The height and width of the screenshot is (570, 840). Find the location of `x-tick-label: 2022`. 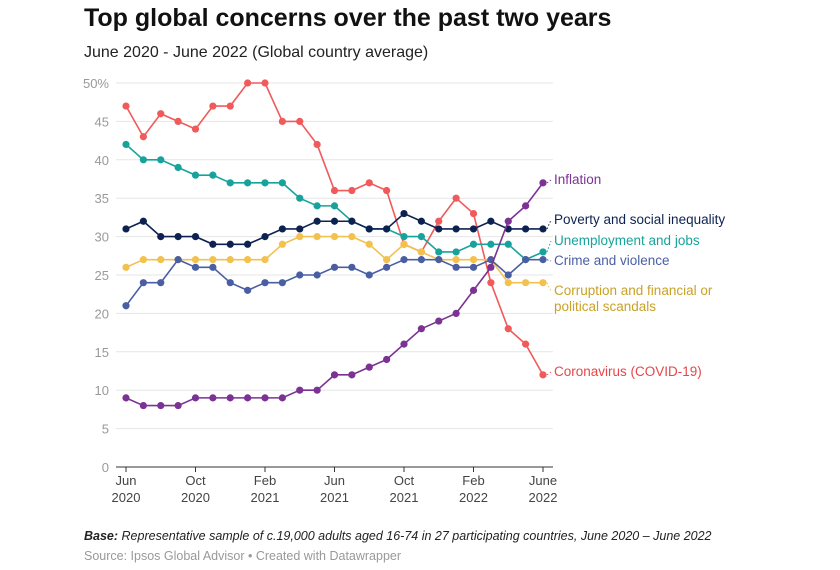

x-tick-label: 2022 is located at coordinates (543, 497).